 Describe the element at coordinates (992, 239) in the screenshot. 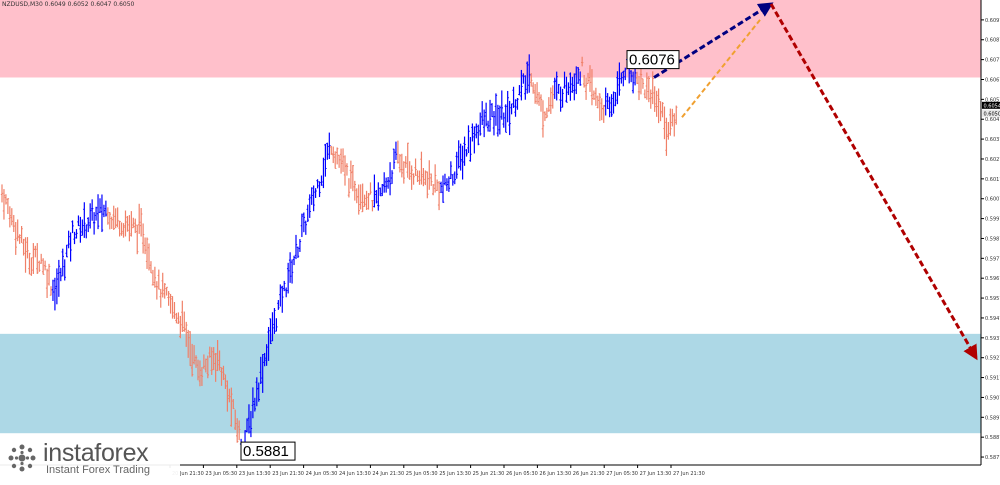

I see `y-tick-label: 0.5987` at that location.